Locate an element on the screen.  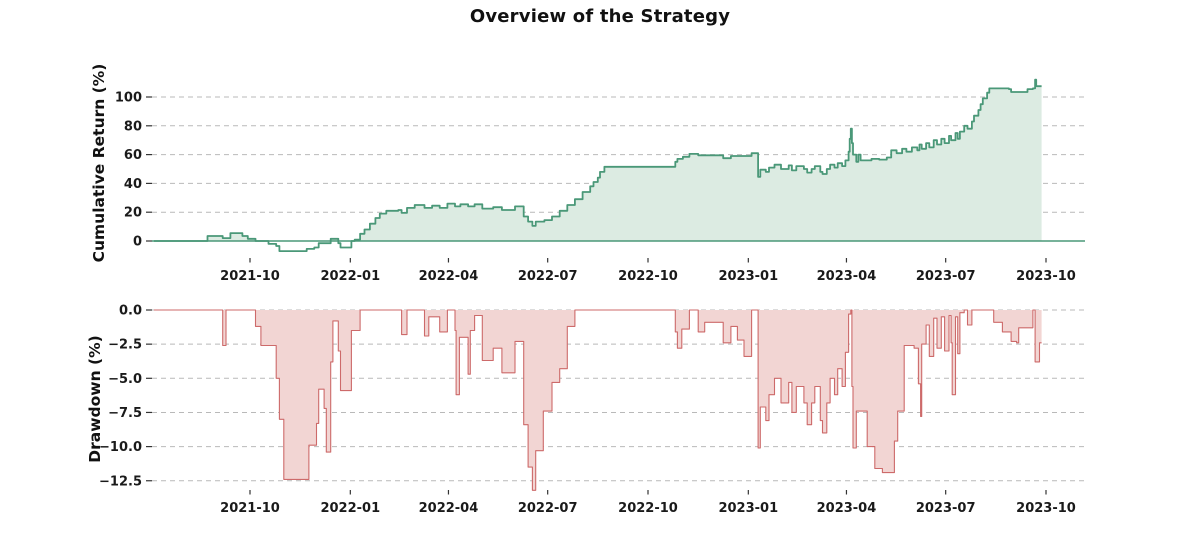
y-tick-label: −7.5 is located at coordinates (125, 413).